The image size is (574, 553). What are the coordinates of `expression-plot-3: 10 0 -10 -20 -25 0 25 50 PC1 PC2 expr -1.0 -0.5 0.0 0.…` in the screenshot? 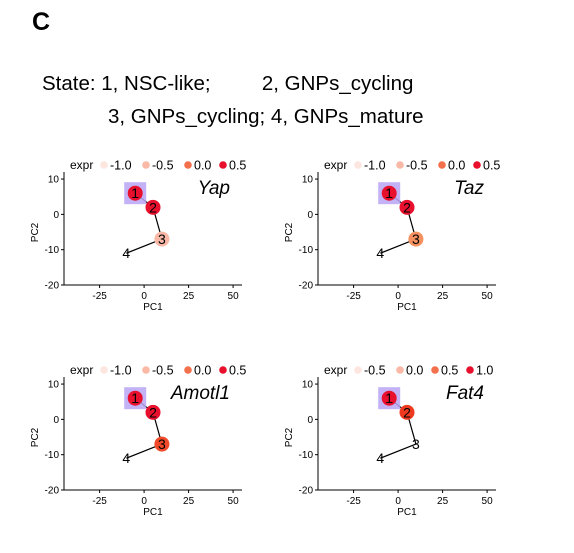 It's located at (138, 440).